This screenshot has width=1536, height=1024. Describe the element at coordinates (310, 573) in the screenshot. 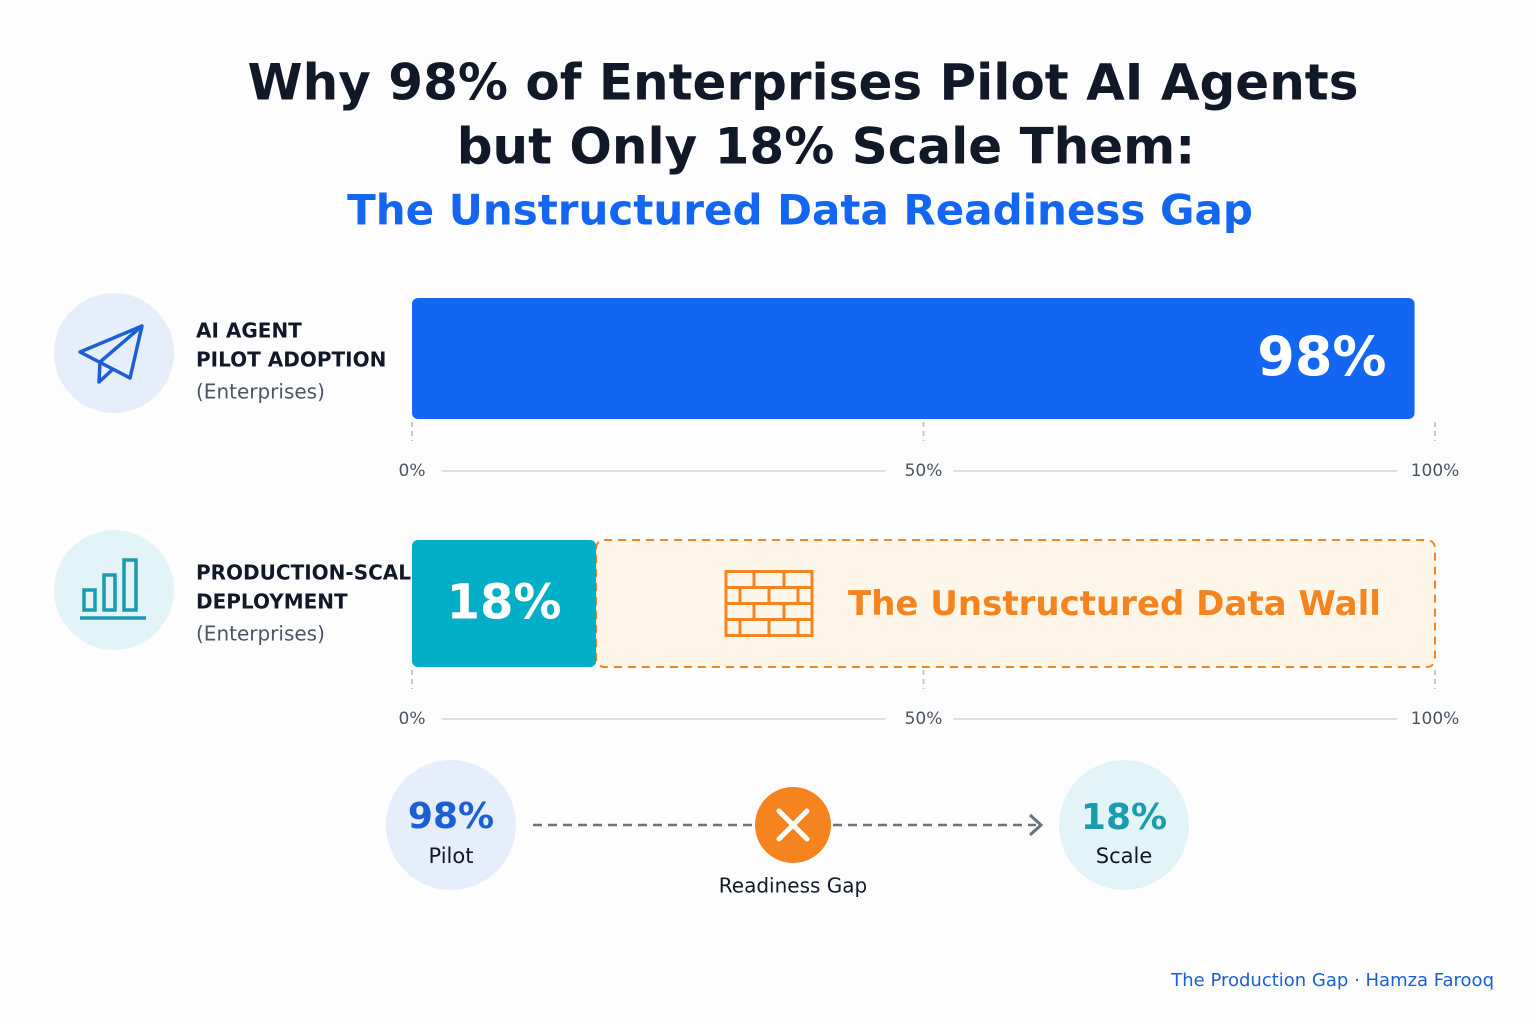

I see `bar-label: PRODUCTION-SCALE` at that location.